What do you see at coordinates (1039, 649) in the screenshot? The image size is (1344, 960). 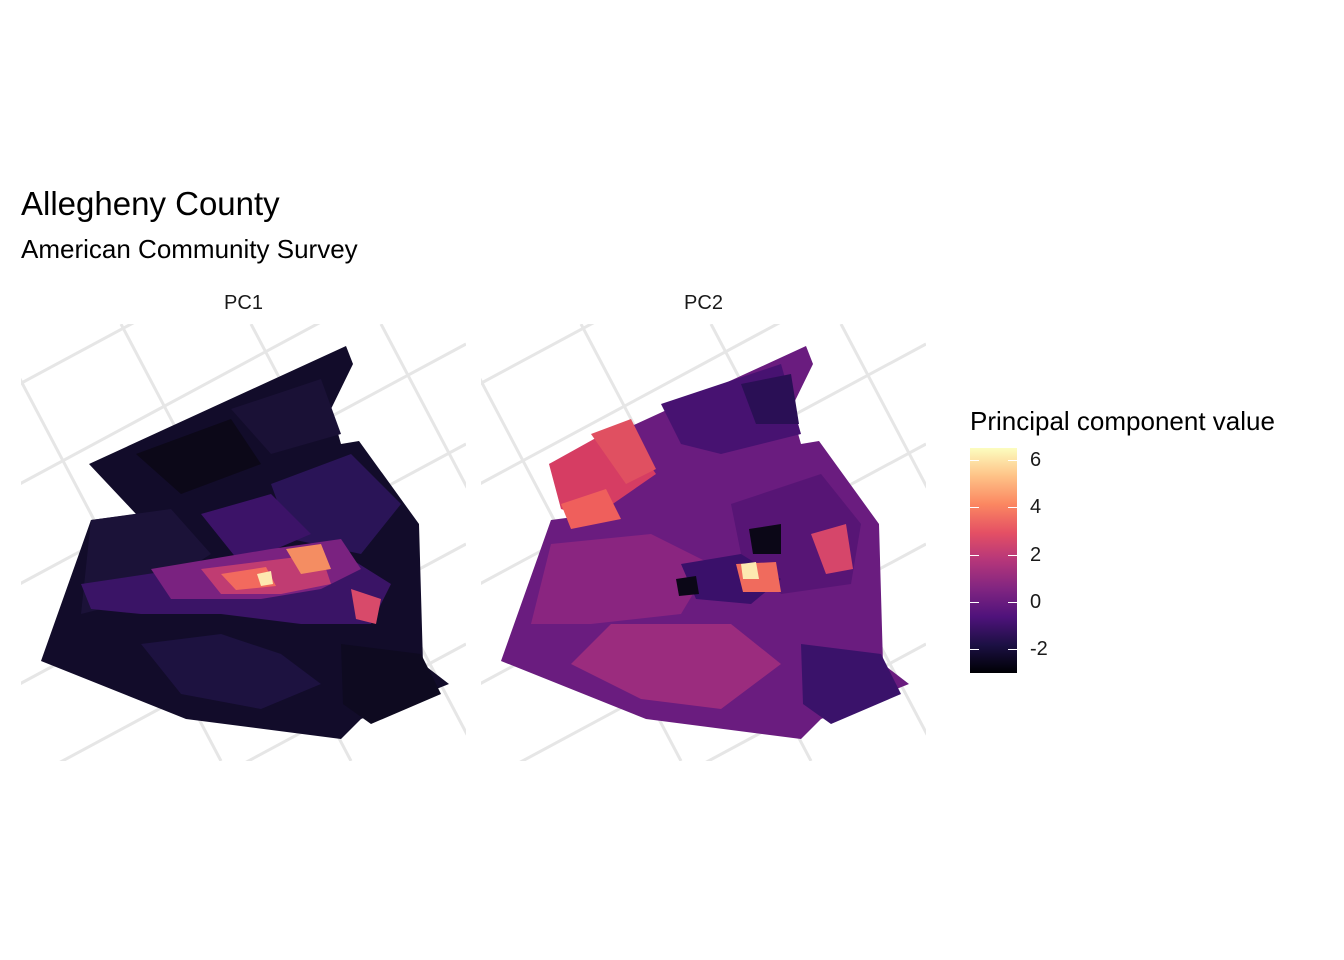 I see `legend-tick-label: -2` at bounding box center [1039, 649].